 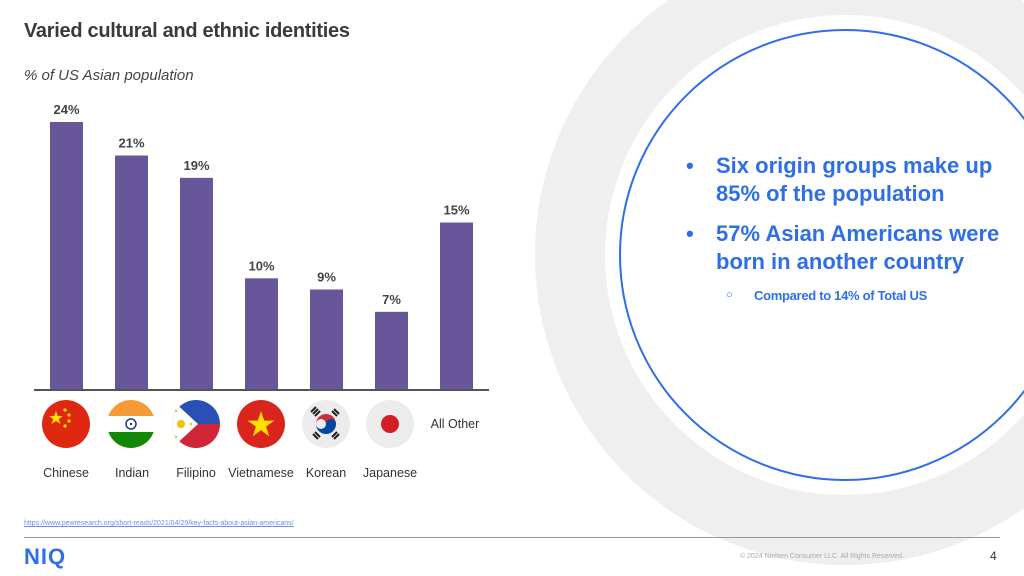 I want to click on sub-bullet-text: Compared to 14% of Total US, so click(x=840, y=295).